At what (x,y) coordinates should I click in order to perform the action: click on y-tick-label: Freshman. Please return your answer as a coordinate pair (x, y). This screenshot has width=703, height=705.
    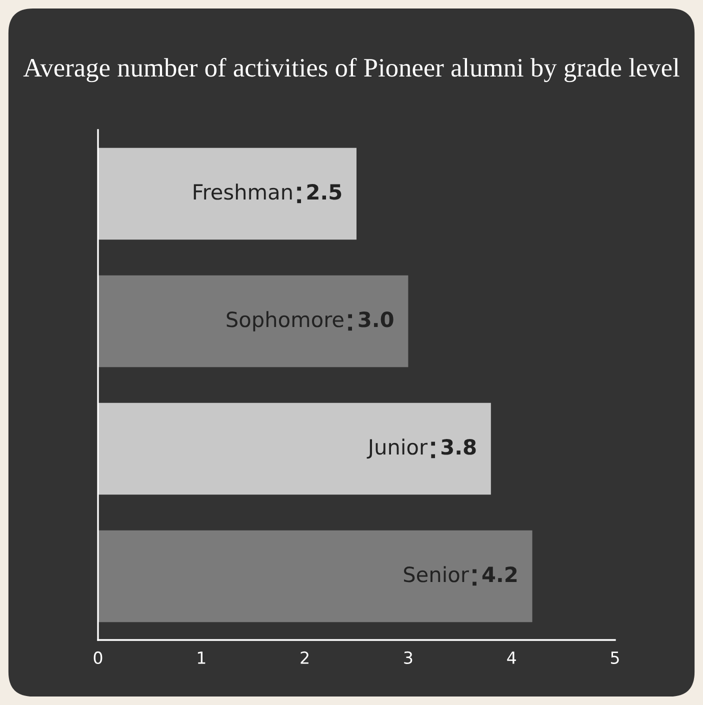
    Looking at the image, I should click on (243, 192).